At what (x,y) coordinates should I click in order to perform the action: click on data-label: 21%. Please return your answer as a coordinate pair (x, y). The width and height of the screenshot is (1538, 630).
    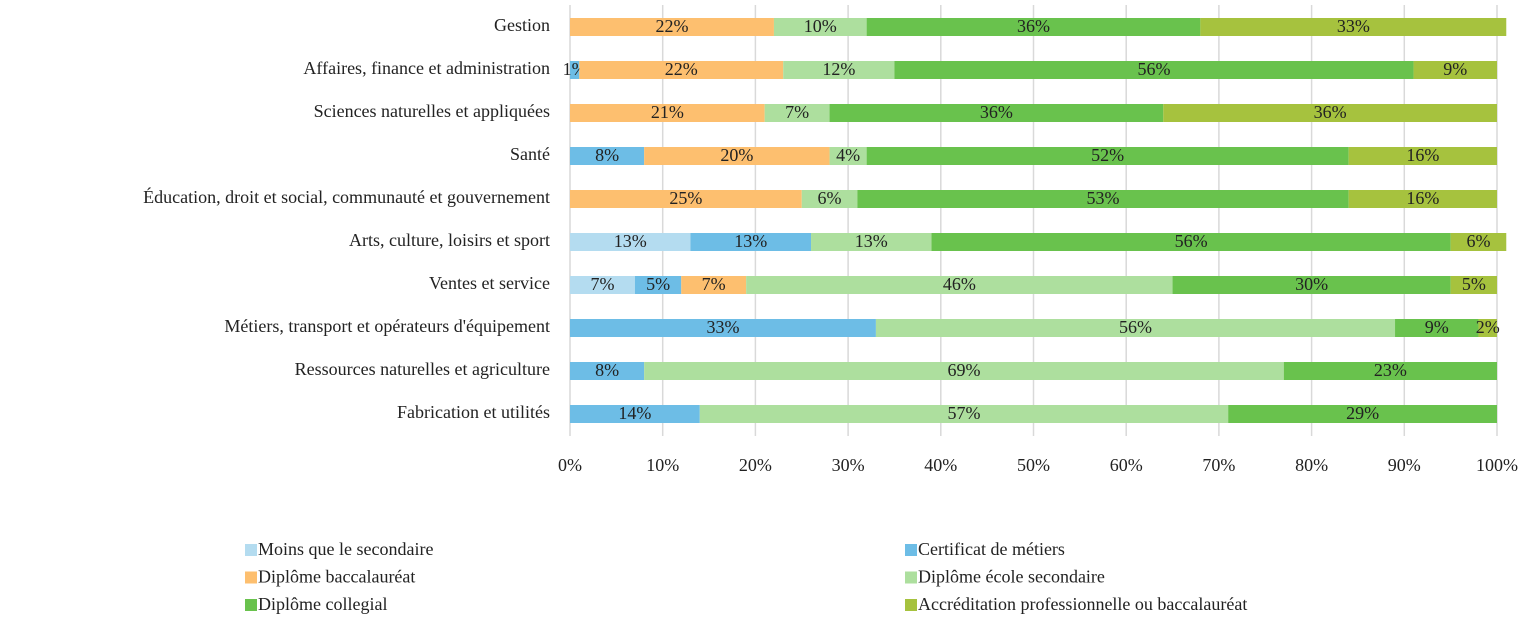
    Looking at the image, I should click on (667, 112).